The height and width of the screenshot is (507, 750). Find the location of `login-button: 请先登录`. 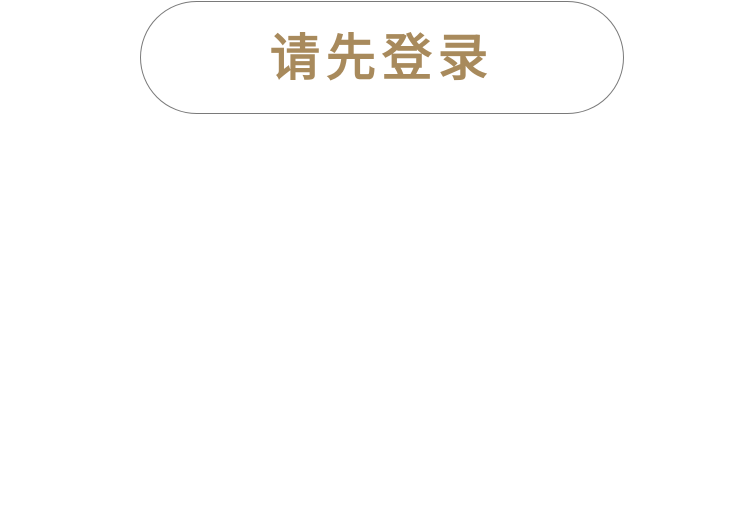

login-button: 请先登录 is located at coordinates (382, 57).